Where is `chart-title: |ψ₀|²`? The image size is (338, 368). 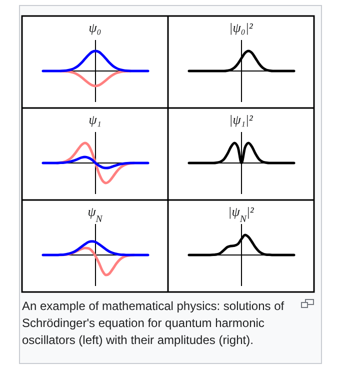 chart-title: |ψ₀|² is located at coordinates (241, 27).